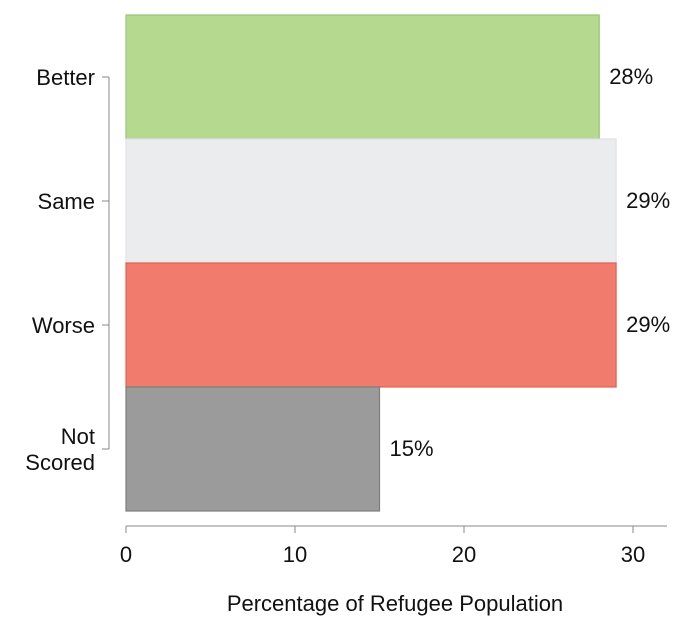  I want to click on value-label-better: 28%, so click(631, 76).